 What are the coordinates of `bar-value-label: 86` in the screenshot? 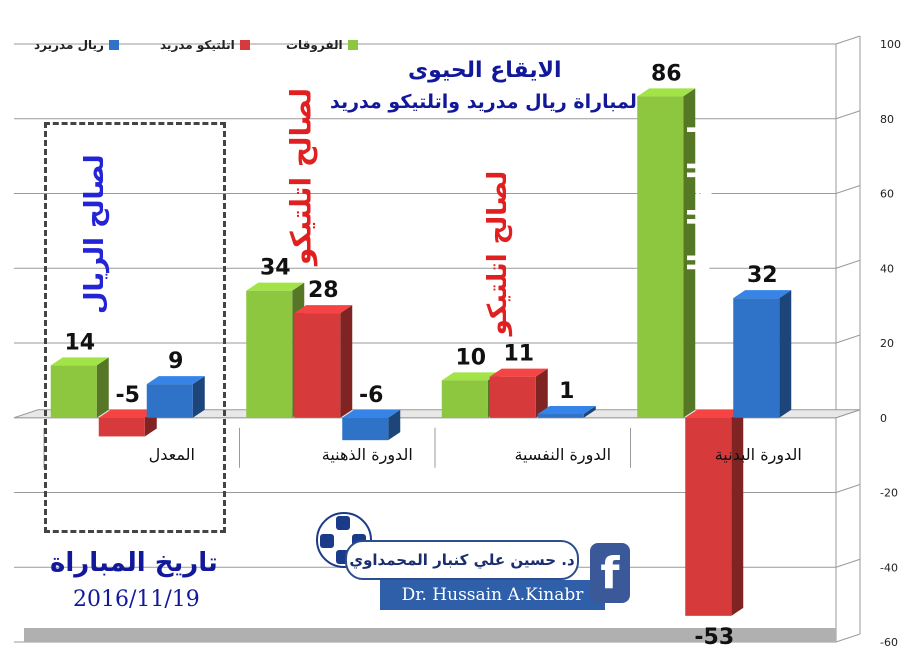 It's located at (666, 73).